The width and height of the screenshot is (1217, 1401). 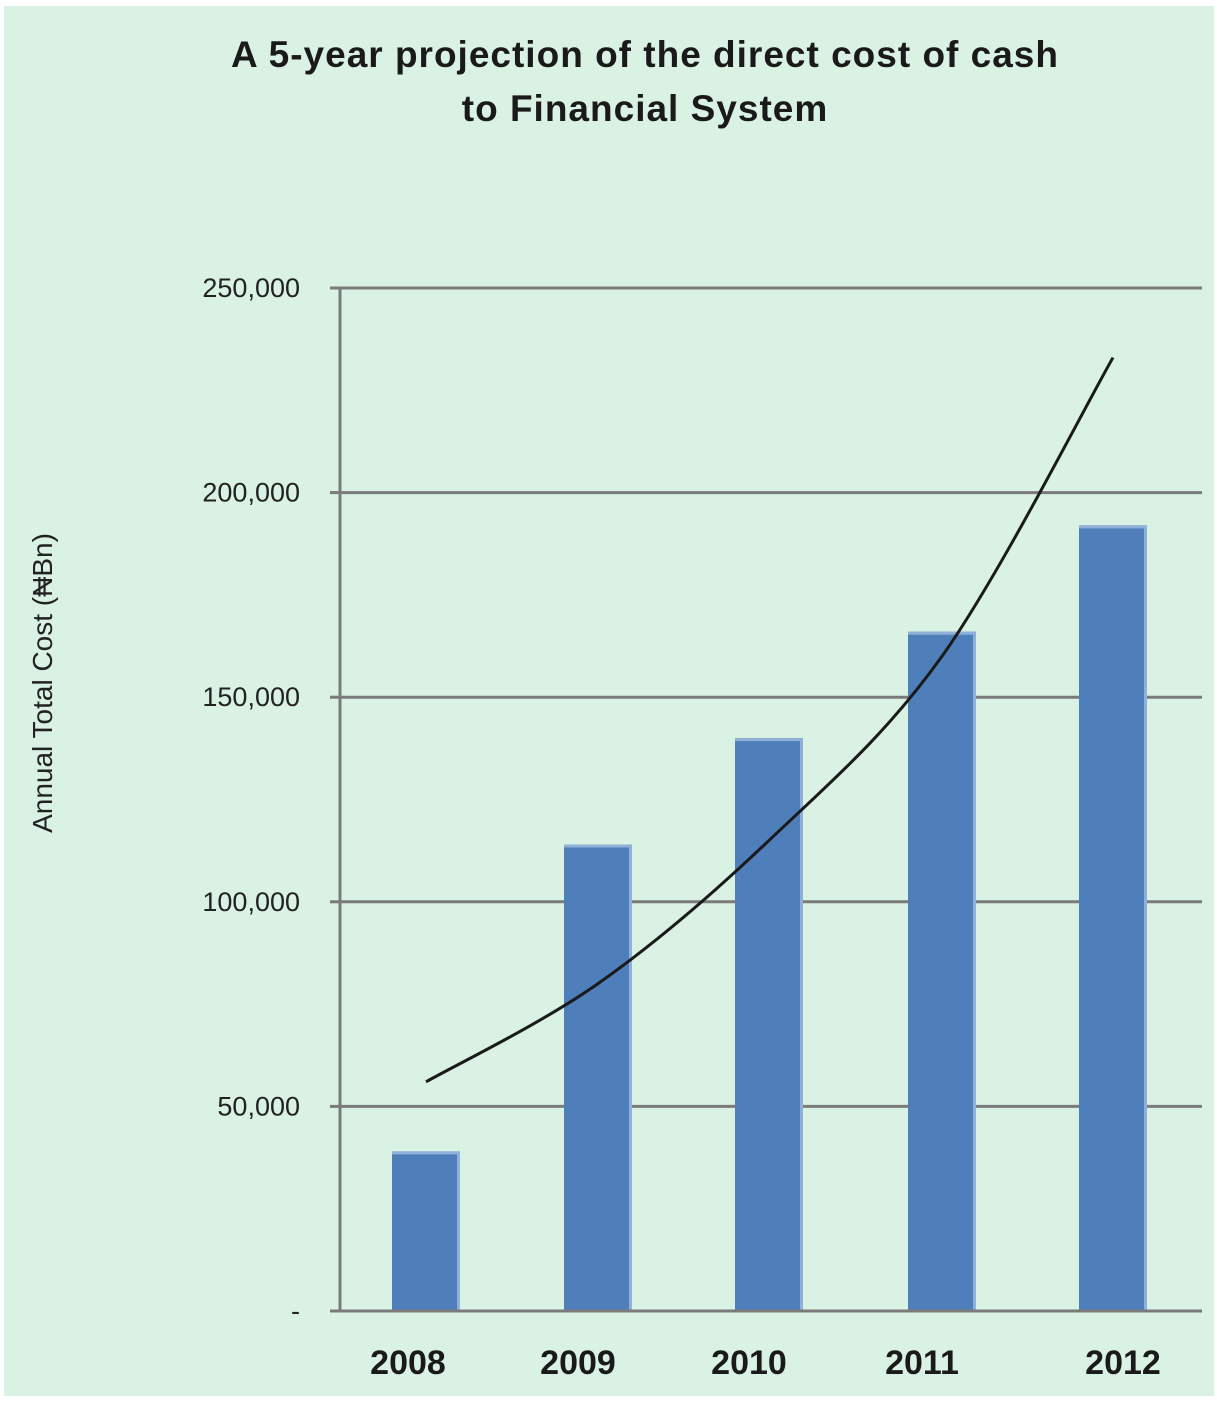 What do you see at coordinates (1123, 1363) in the screenshot?
I see `x-tick-label: 2012` at bounding box center [1123, 1363].